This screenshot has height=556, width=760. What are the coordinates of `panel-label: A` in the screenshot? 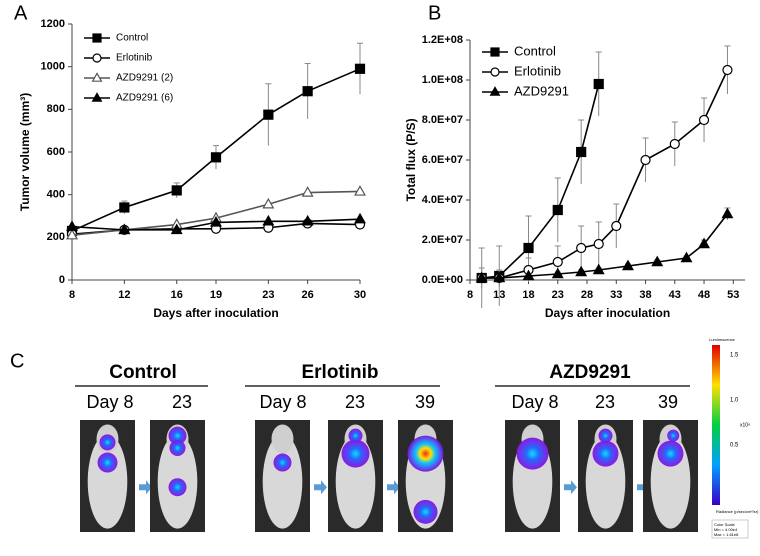 It's located at (21, 13).